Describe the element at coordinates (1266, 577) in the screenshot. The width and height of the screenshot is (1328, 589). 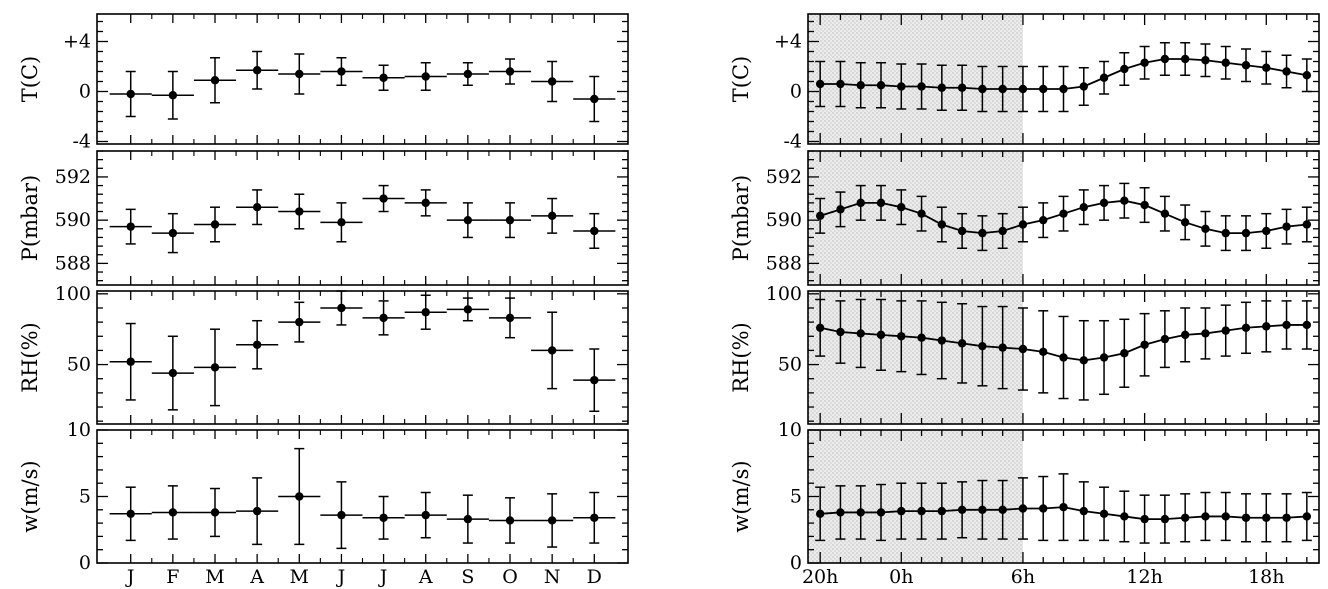
I see `hourly-xtick-label: 18h` at that location.